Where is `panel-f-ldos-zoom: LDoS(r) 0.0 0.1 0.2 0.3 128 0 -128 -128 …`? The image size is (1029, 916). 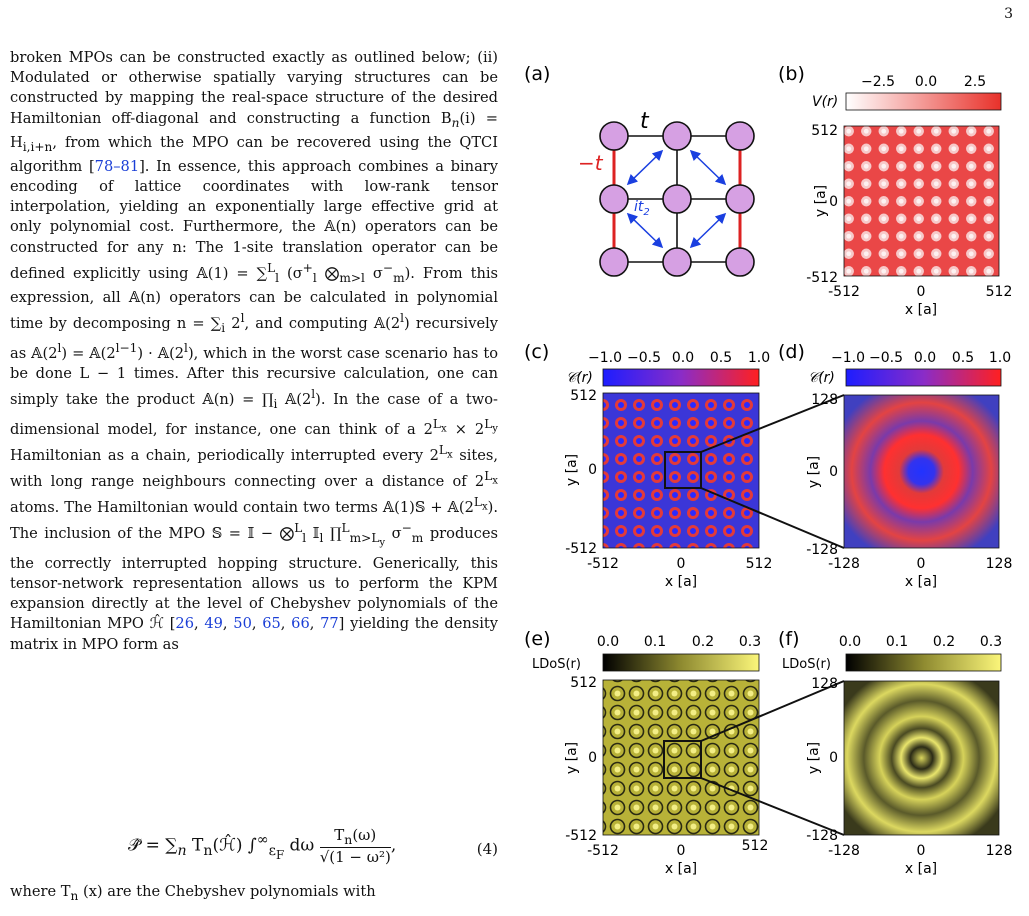
panel-f-ldos-zoom: LDoS(r) 0.0 0.1 0.2 0.3 128 0 -128 -128 … is located at coordinates (897, 755).